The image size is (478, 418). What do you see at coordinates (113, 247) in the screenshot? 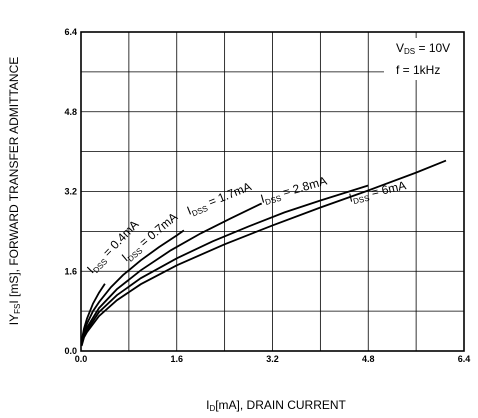
I see `series-label-0: IDSS = 0.4mA` at bounding box center [113, 247].